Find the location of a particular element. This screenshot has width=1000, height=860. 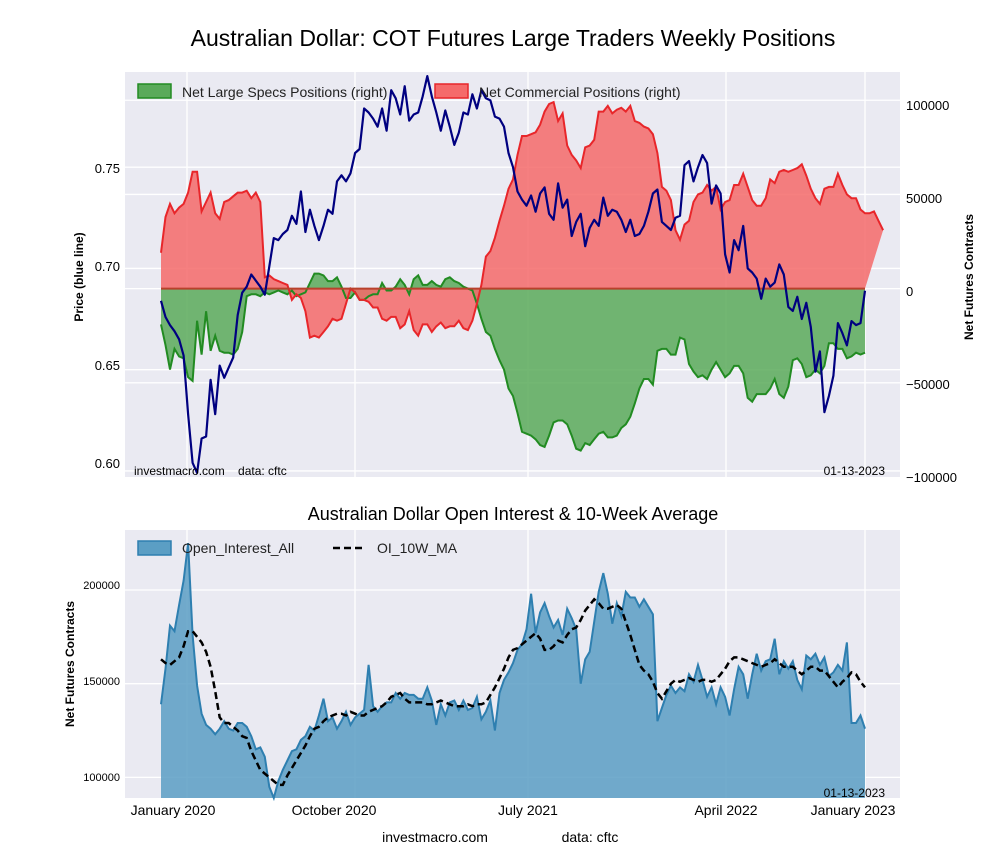

bottom-legend: Open_Interest_All OI_10W_MA is located at coordinates (297, 548).